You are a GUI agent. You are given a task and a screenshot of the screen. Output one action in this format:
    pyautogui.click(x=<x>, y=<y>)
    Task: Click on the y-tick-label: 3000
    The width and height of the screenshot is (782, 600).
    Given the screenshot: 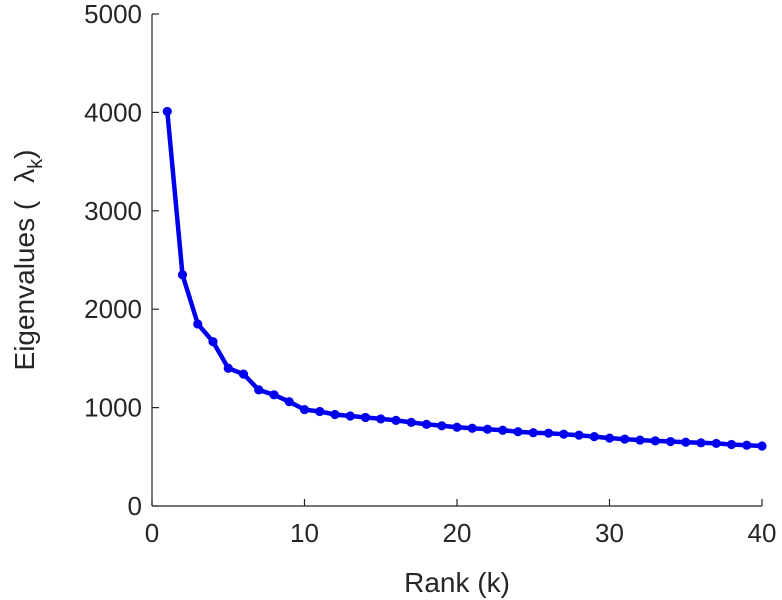 What is the action you would take?
    pyautogui.click(x=113, y=211)
    